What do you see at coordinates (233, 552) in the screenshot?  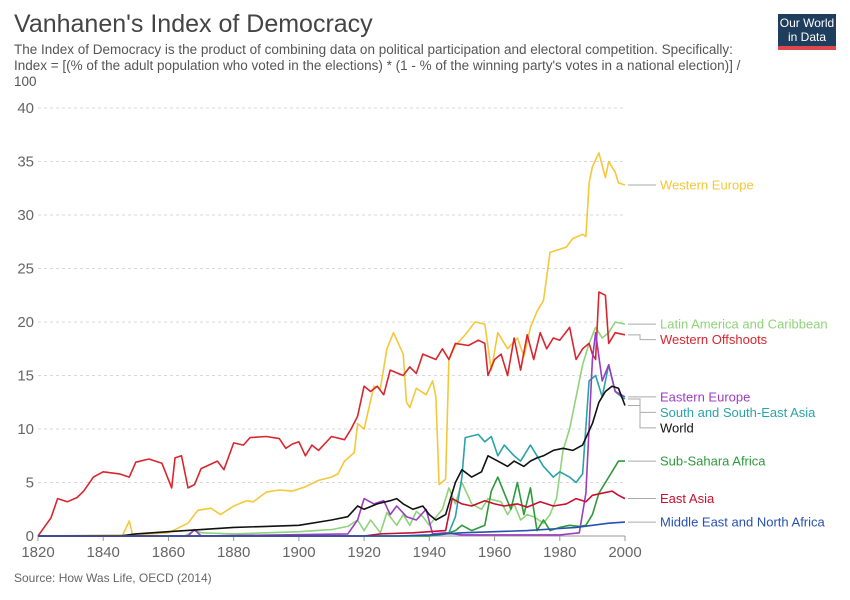 I see `x-tick-label: 1880` at bounding box center [233, 552].